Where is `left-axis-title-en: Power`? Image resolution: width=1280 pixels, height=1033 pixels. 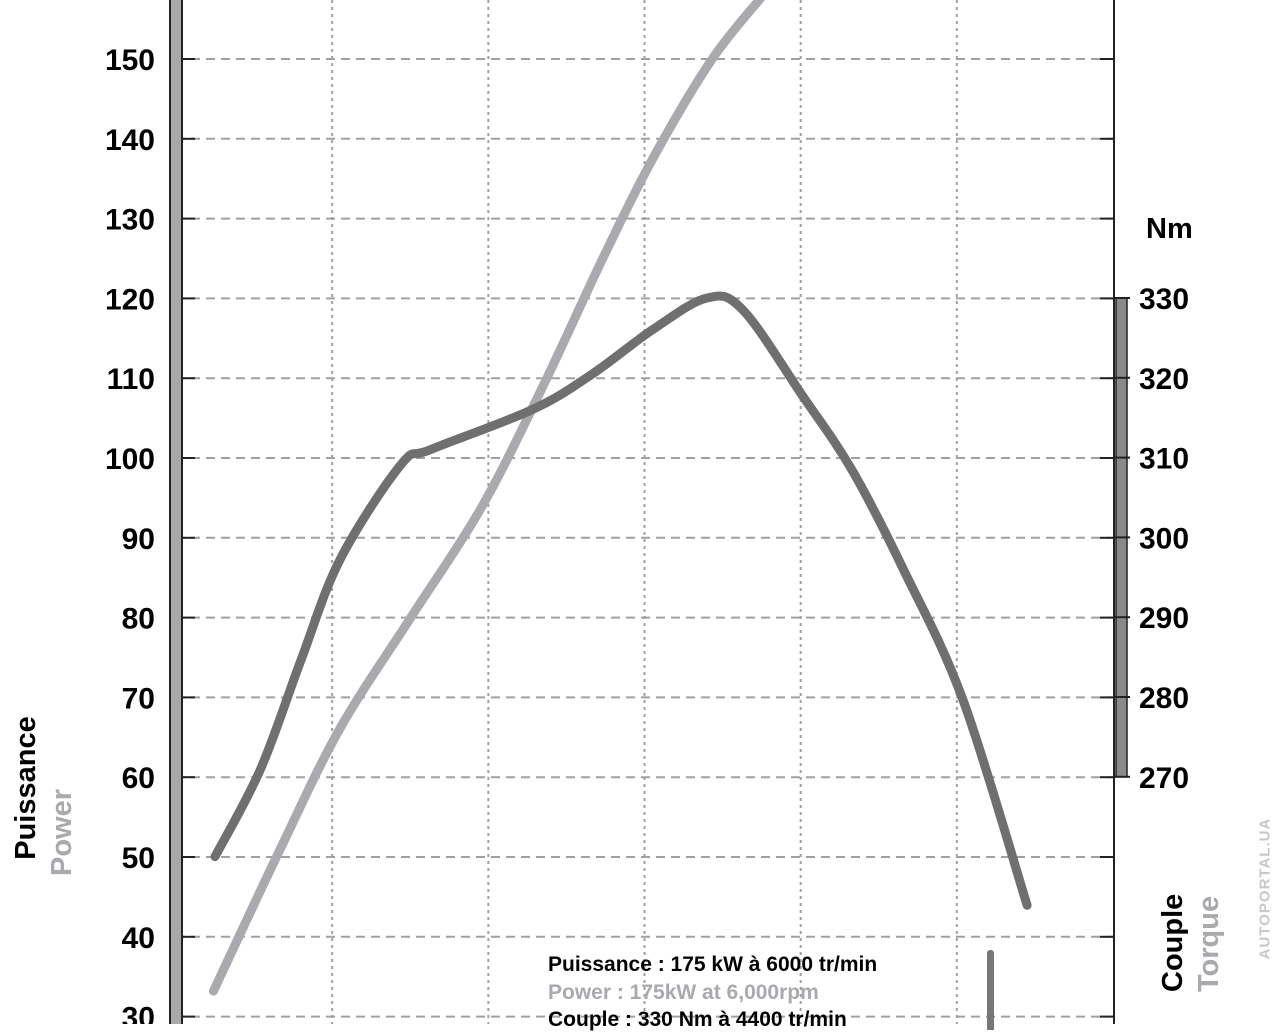
left-axis-title-en: Power is located at coordinates (62, 832).